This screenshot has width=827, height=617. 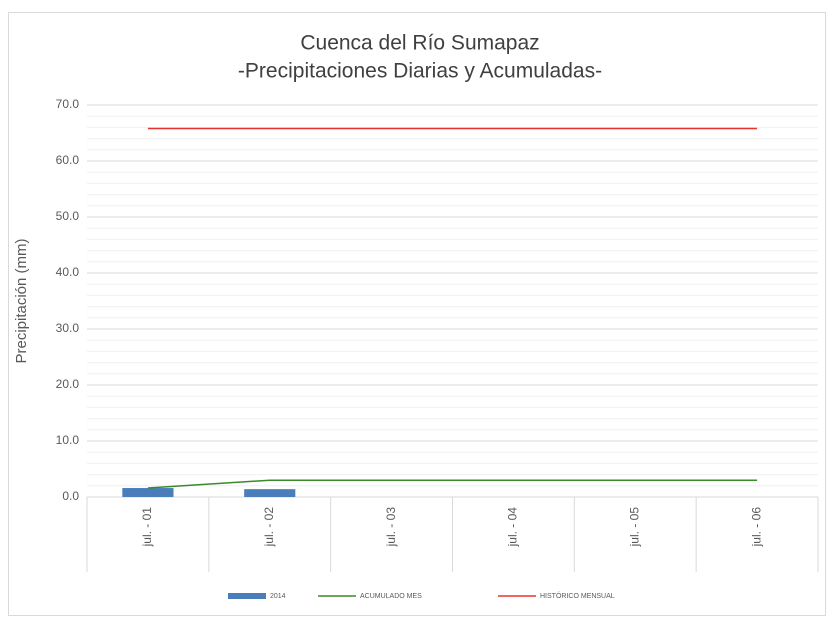 I want to click on legend-label: HISTÓRICO MENSUAL, so click(x=577, y=595).